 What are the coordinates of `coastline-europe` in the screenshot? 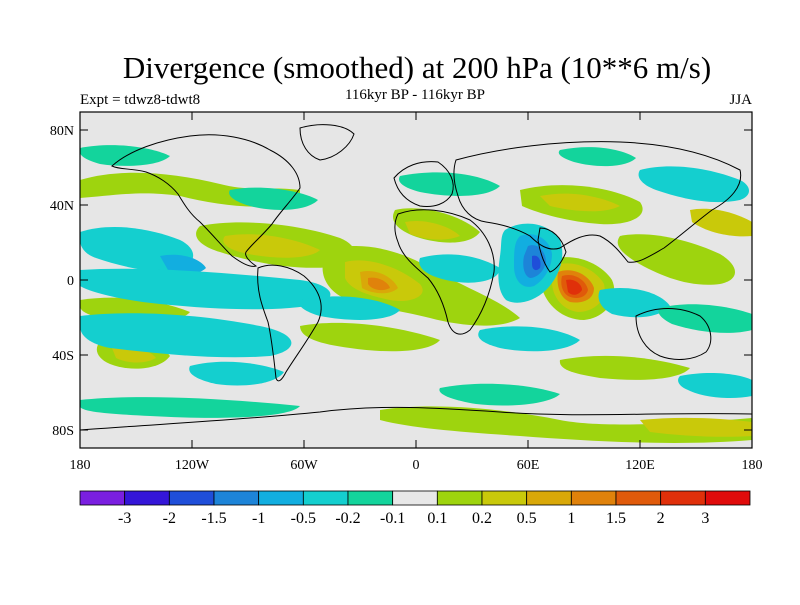 It's located at (423, 184).